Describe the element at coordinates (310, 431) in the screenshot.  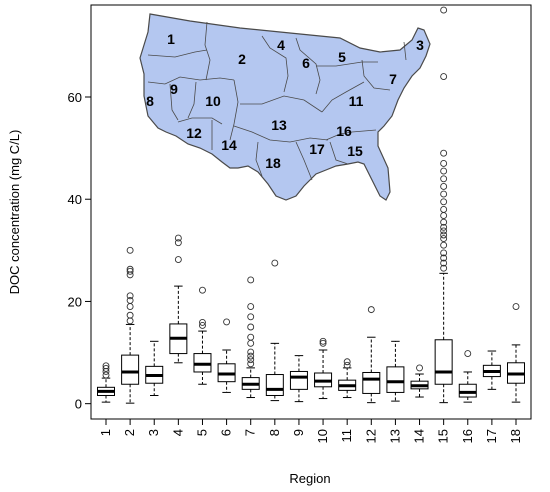
I see `x-axis: 1 2 3 4 5 6 7 8 9 10 11 12 13 14 15 16 17 18` at that location.